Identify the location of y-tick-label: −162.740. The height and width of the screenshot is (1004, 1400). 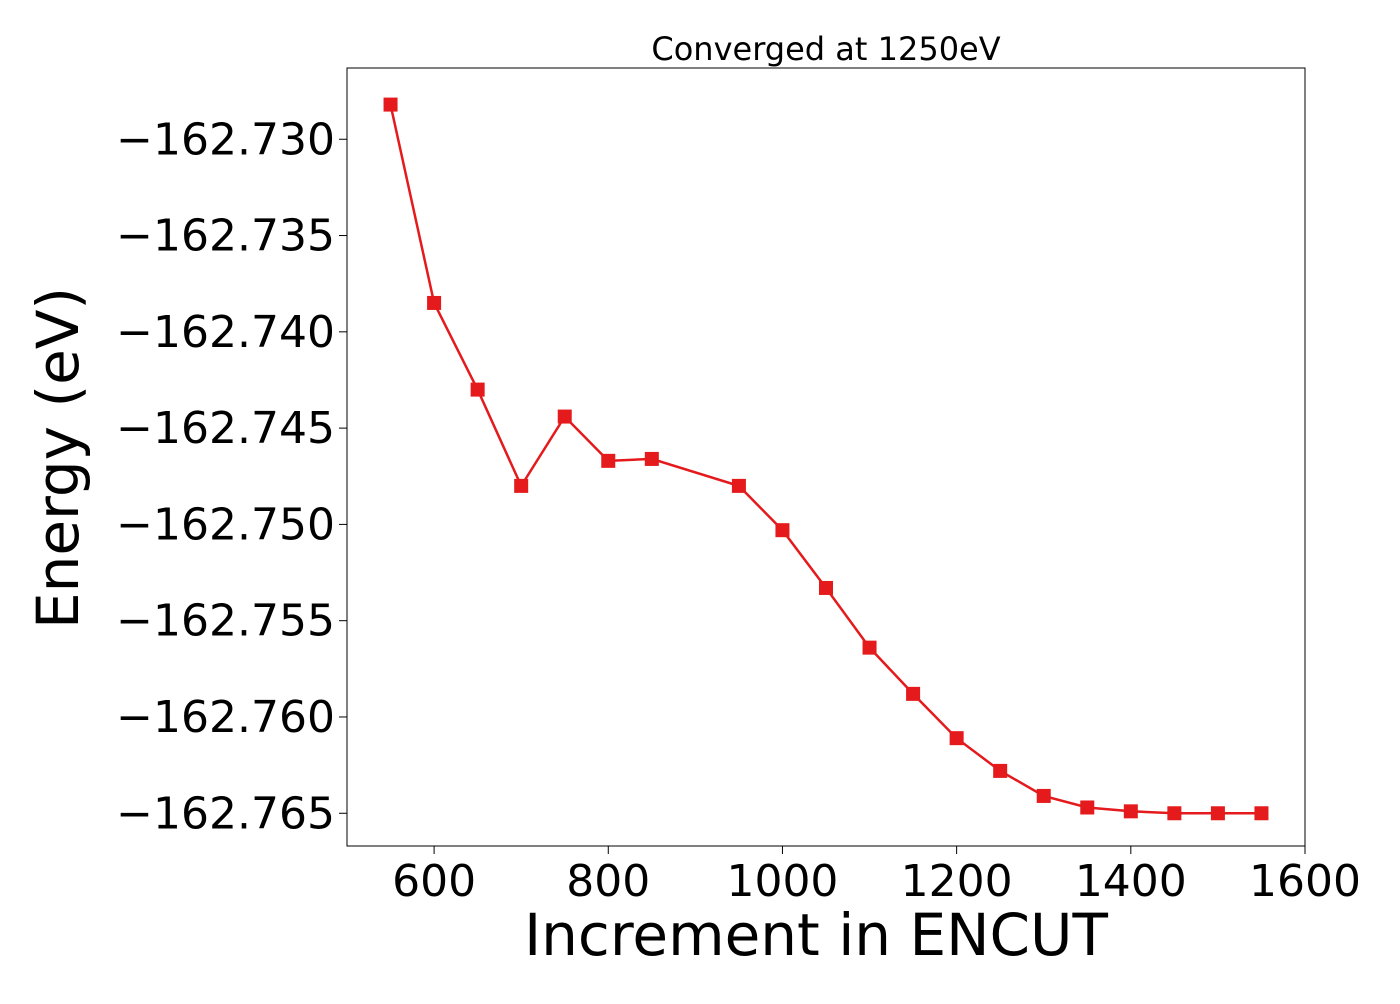
(225, 332).